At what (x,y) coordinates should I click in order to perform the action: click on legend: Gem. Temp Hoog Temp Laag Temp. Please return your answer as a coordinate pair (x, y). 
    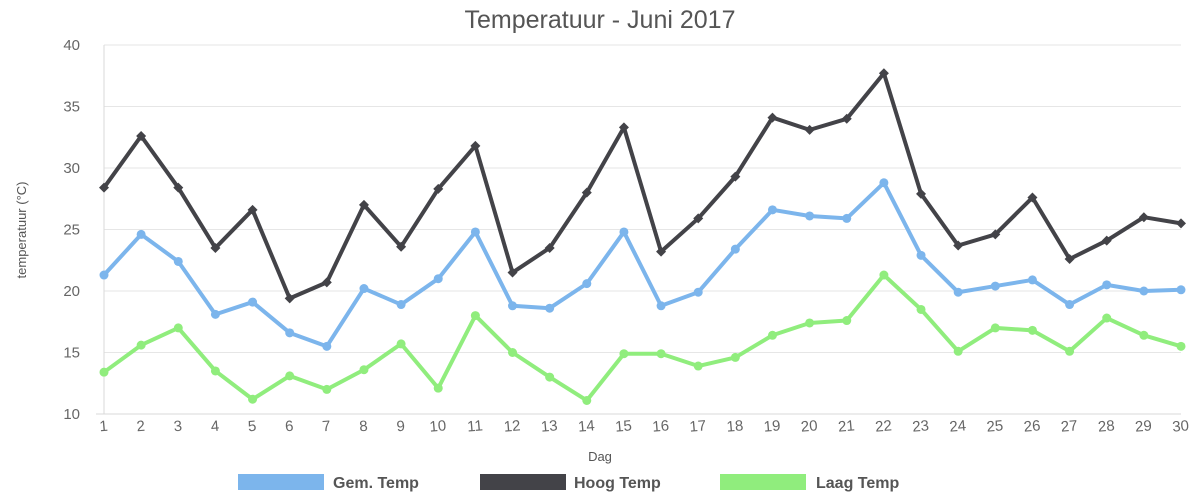
    Looking at the image, I should click on (569, 483).